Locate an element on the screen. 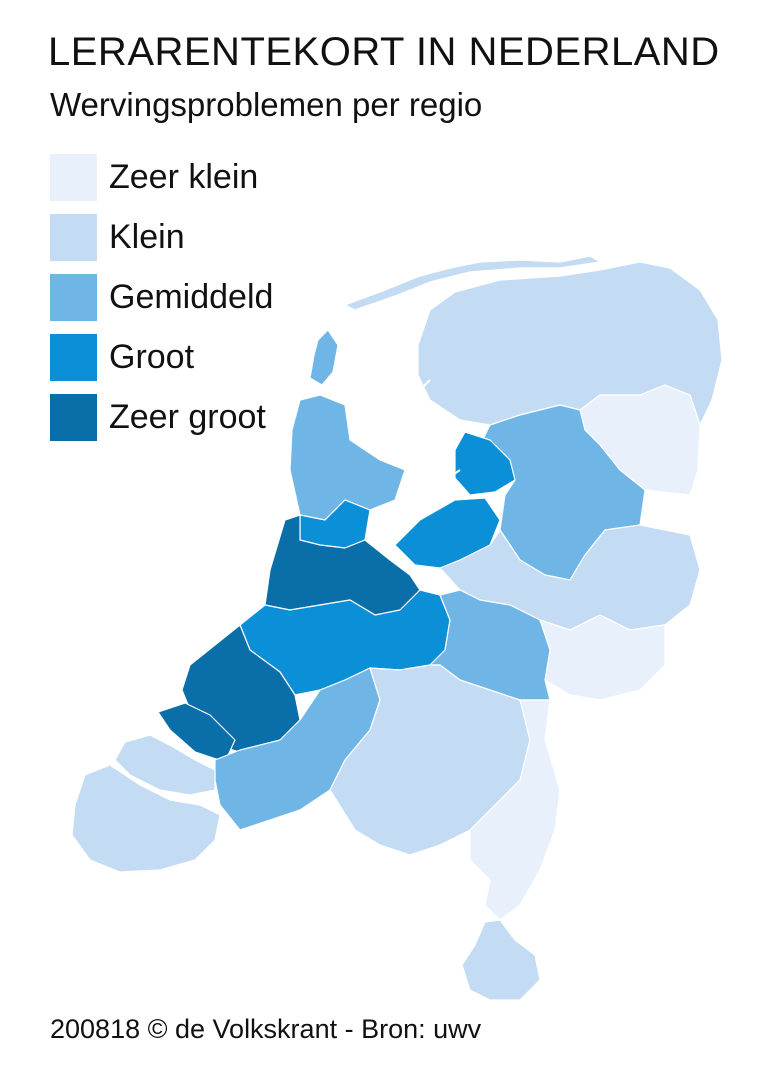 The width and height of the screenshot is (763, 1071). legend-item-gemiddeld: Gemiddeld is located at coordinates (161, 297).